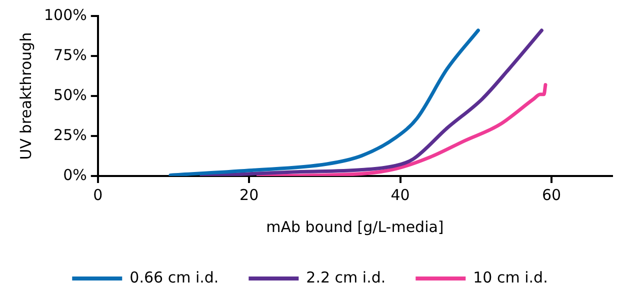 The width and height of the screenshot is (620, 300). What do you see at coordinates (510, 277) in the screenshot?
I see `legend-label: 10 cm i.d.` at bounding box center [510, 277].